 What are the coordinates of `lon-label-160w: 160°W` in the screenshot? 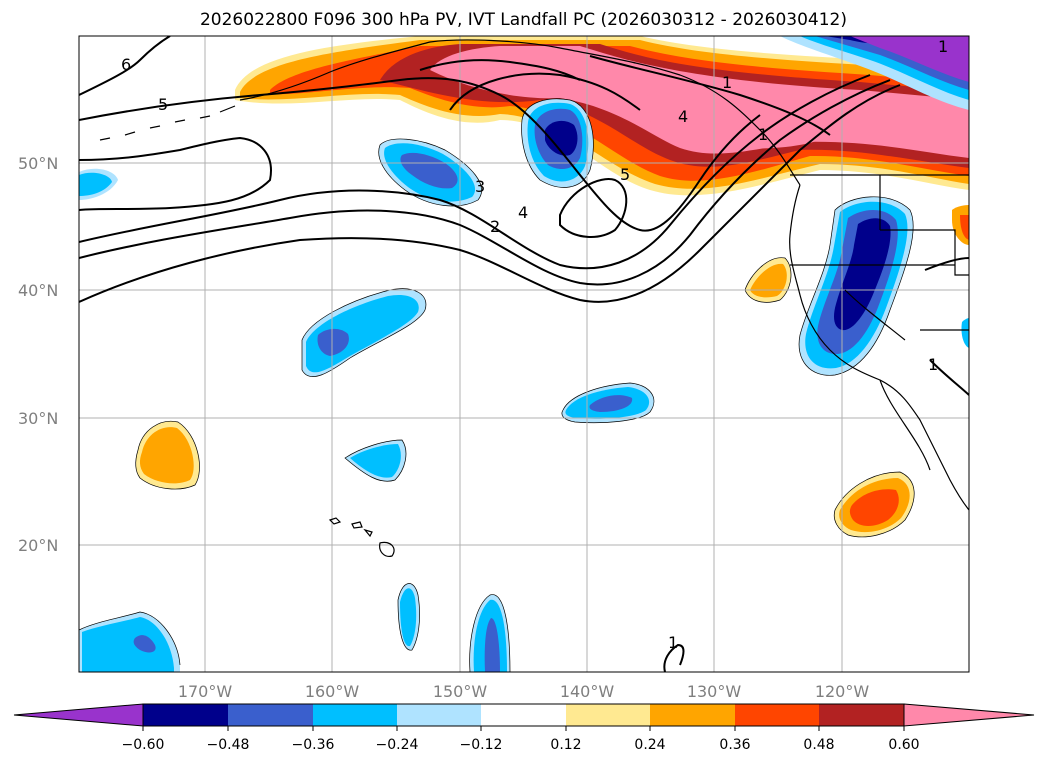 It's located at (332, 691).